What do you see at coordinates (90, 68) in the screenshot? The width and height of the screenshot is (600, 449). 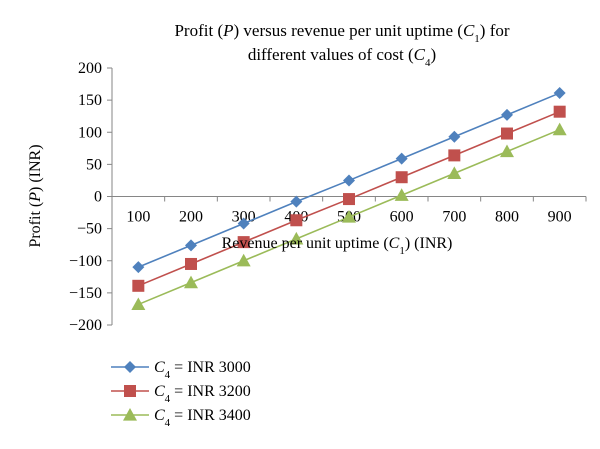 I see `y-tick-label: 200` at bounding box center [90, 68].